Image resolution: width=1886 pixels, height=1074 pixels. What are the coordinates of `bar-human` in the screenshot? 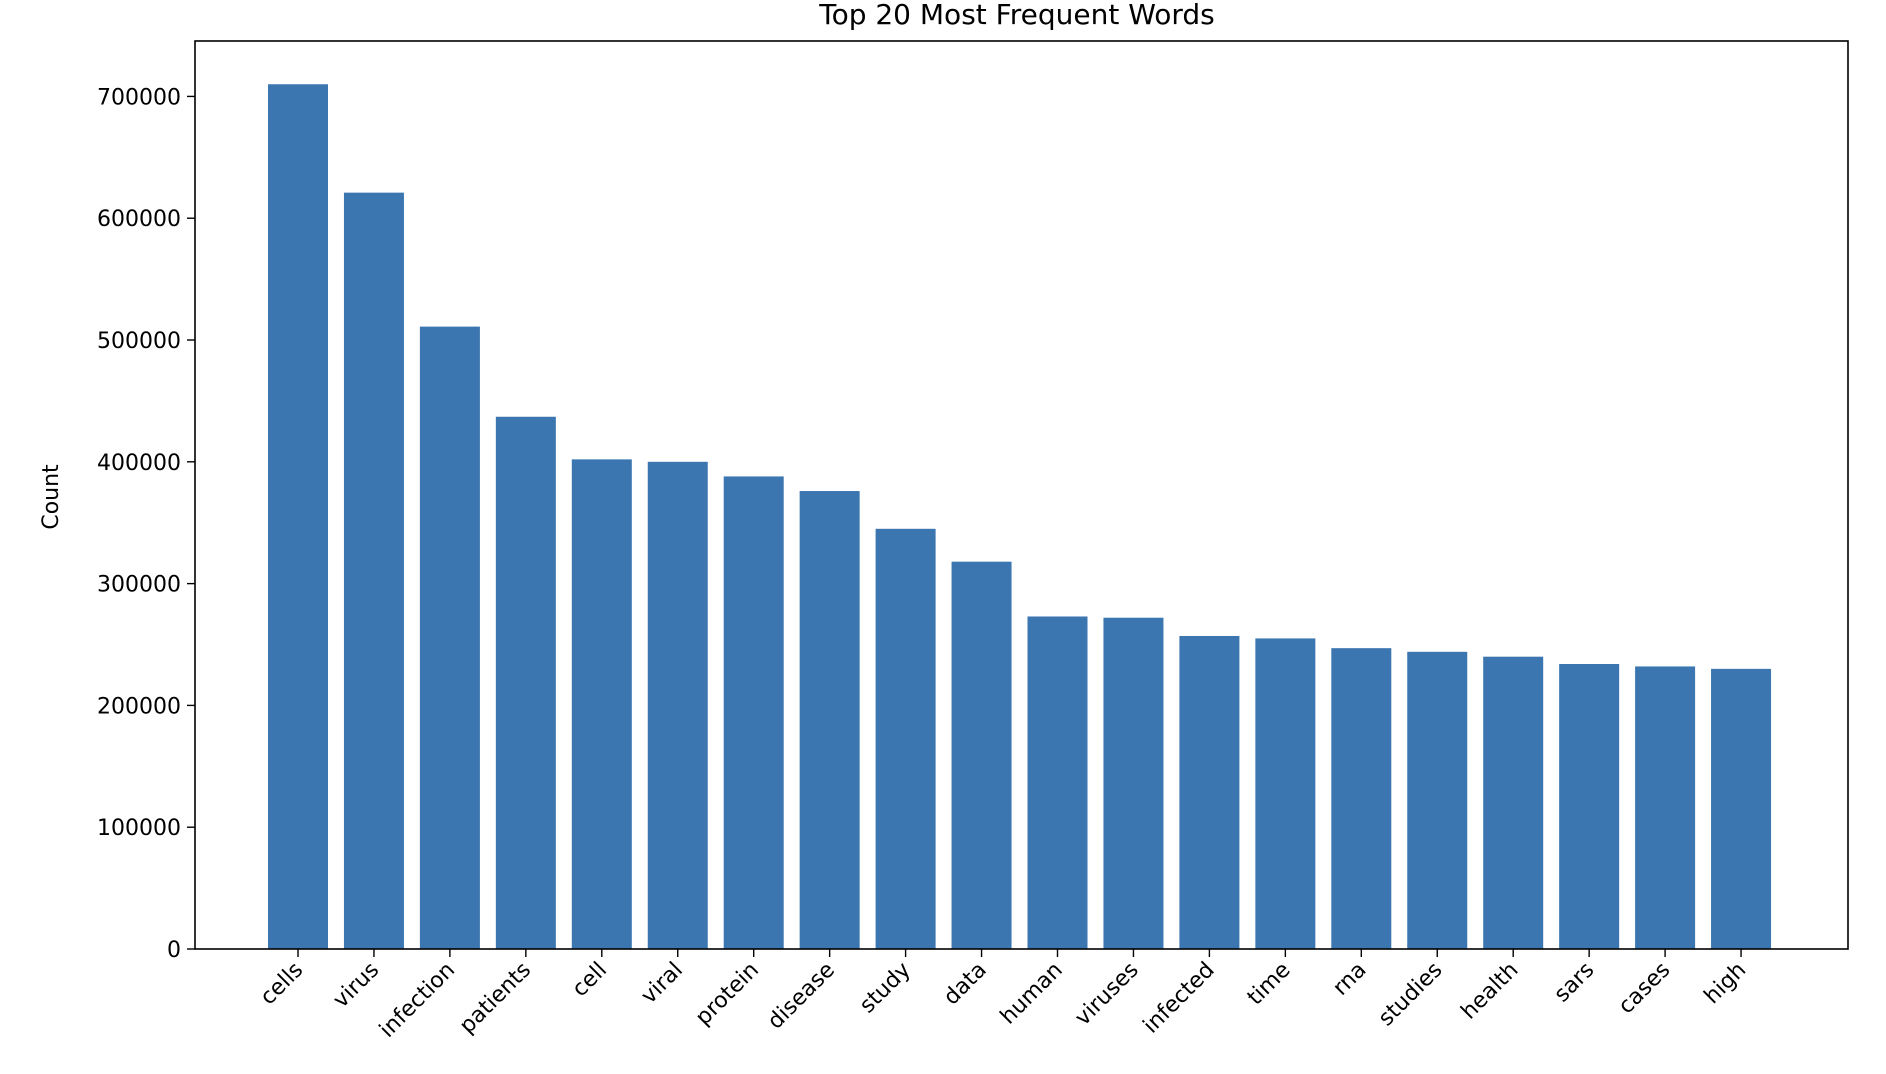 It's located at (1057, 782).